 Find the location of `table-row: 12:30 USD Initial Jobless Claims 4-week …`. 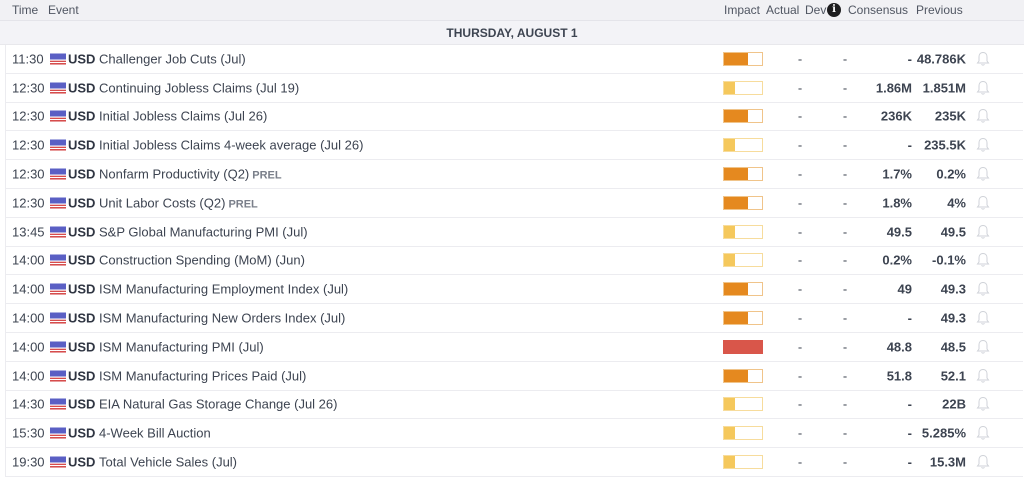

table-row: 12:30 USD Initial Jobless Claims 4-week … is located at coordinates (514, 146).